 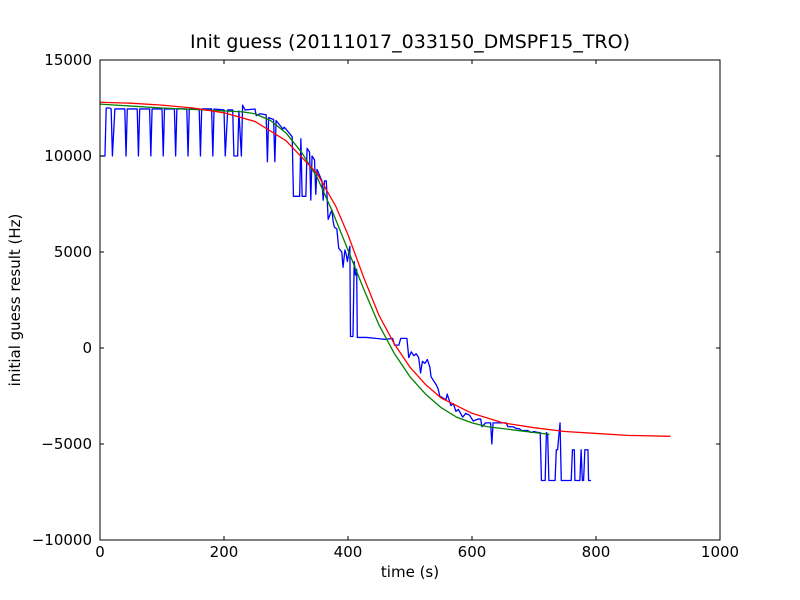 I want to click on x-tick-label: 1000, so click(x=720, y=552).